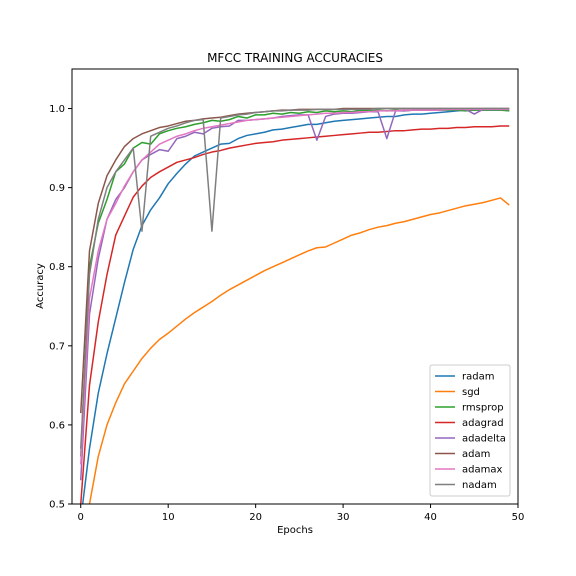  Describe the element at coordinates (295, 530) in the screenshot. I see `x-axis-label: Epochs` at that location.